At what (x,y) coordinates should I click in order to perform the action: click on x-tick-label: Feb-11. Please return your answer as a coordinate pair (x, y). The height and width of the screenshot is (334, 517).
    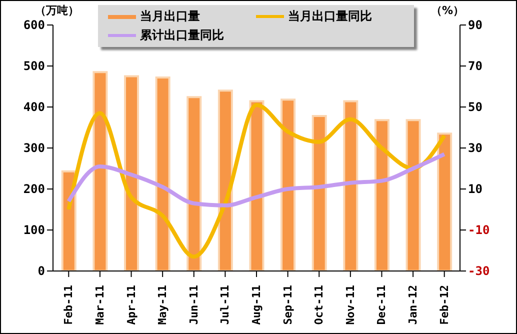
    Looking at the image, I should click on (69, 304).